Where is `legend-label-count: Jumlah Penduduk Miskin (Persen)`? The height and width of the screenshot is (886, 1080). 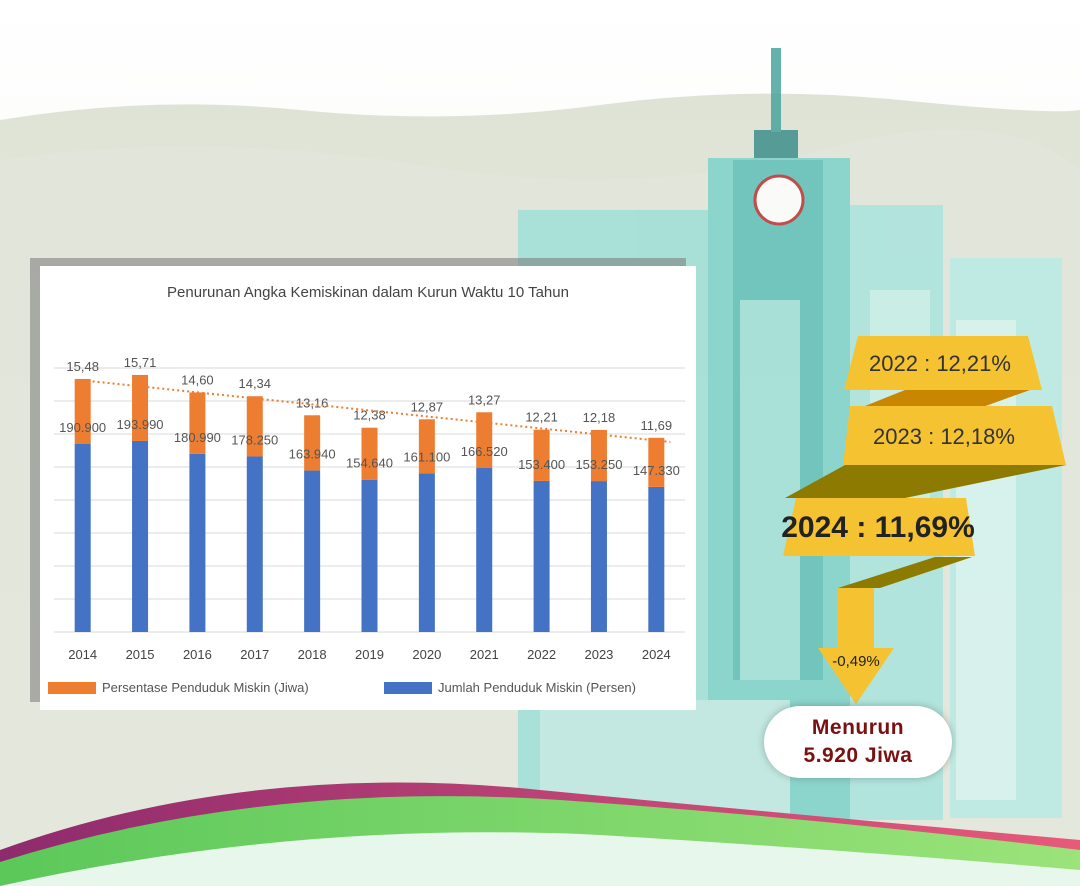 legend-label-count: Jumlah Penduduk Miskin (Persen) is located at coordinates (537, 687).